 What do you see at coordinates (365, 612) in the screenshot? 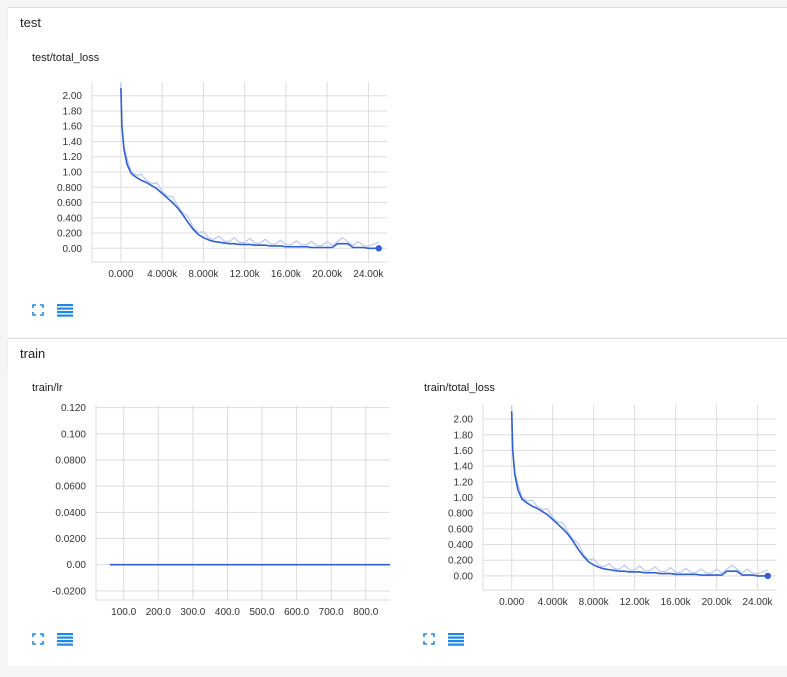
I see `x-tick-label: 800.0` at bounding box center [365, 612].